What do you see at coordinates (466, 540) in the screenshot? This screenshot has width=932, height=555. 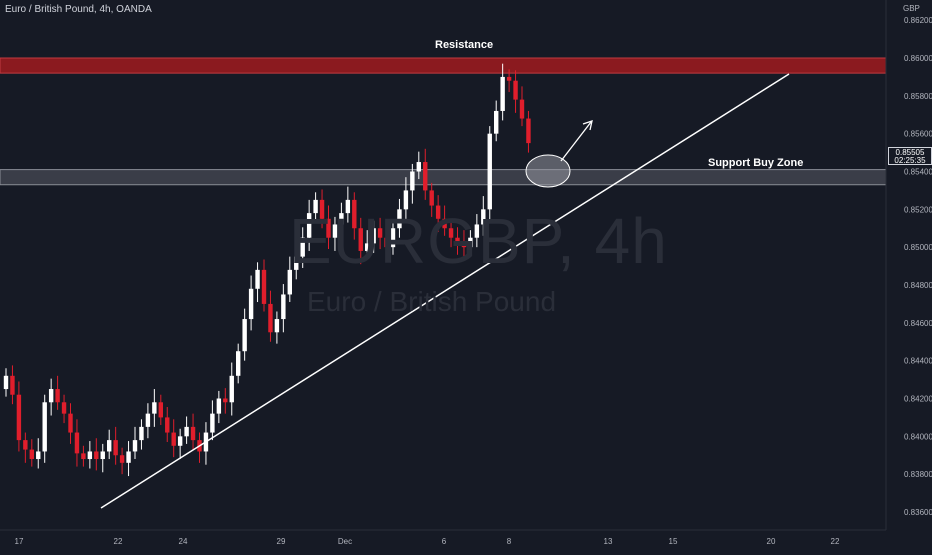 I see `time-scale` at bounding box center [466, 540].